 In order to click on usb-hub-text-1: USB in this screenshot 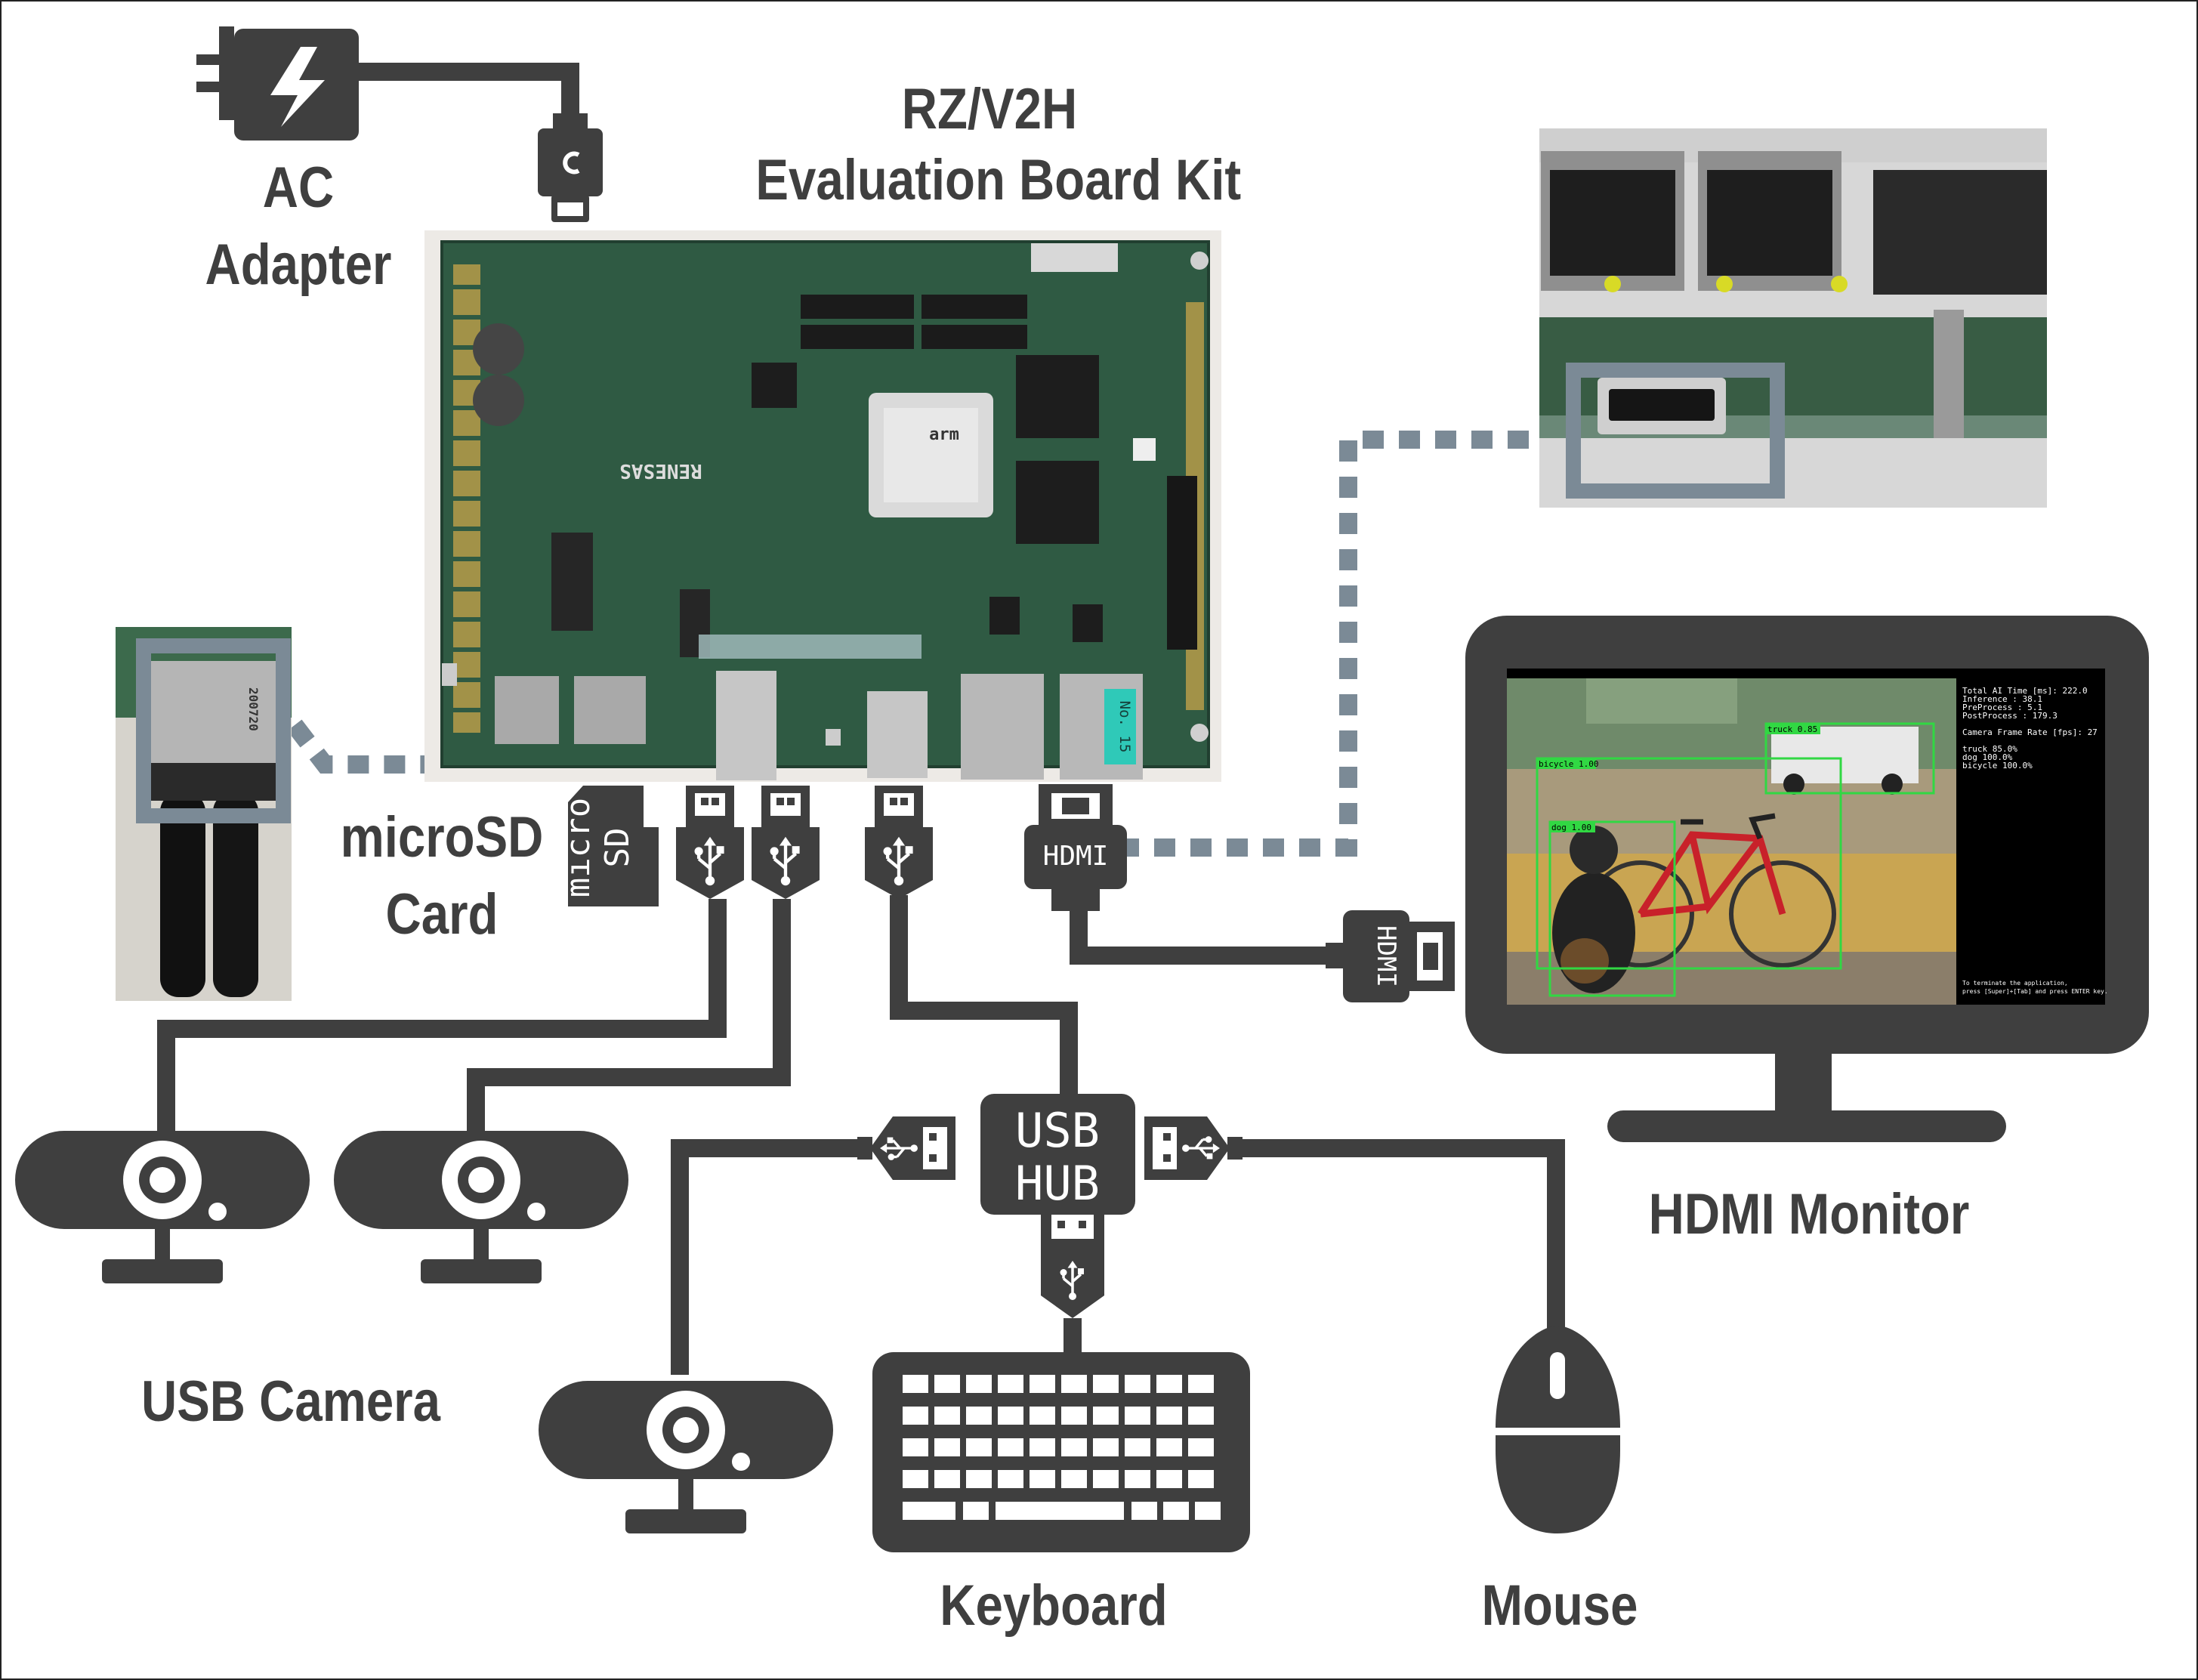, I will do `click(1057, 1130)`.